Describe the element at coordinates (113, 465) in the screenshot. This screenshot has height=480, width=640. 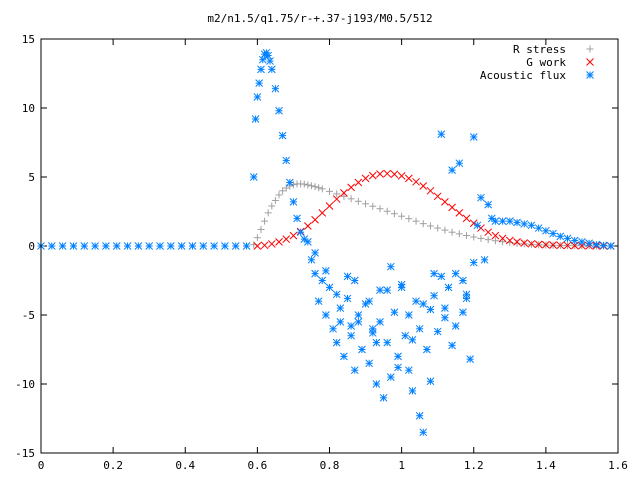
I see `x-tick-label: 0.2` at that location.